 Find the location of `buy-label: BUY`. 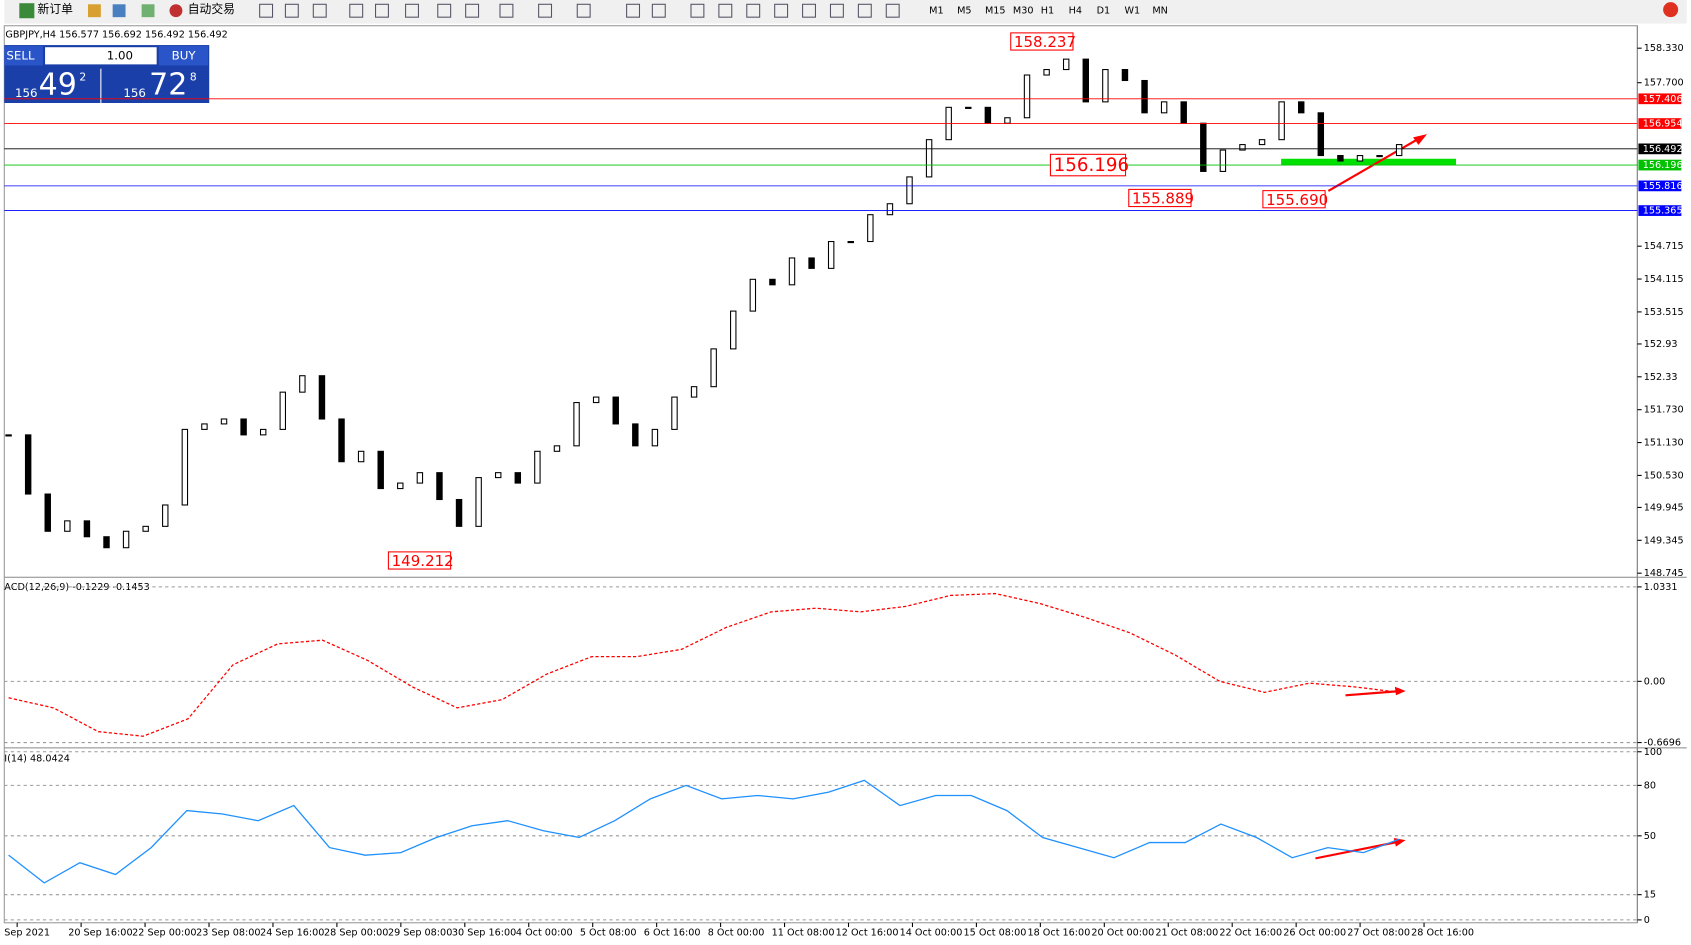

buy-label: BUY is located at coordinates (184, 55).